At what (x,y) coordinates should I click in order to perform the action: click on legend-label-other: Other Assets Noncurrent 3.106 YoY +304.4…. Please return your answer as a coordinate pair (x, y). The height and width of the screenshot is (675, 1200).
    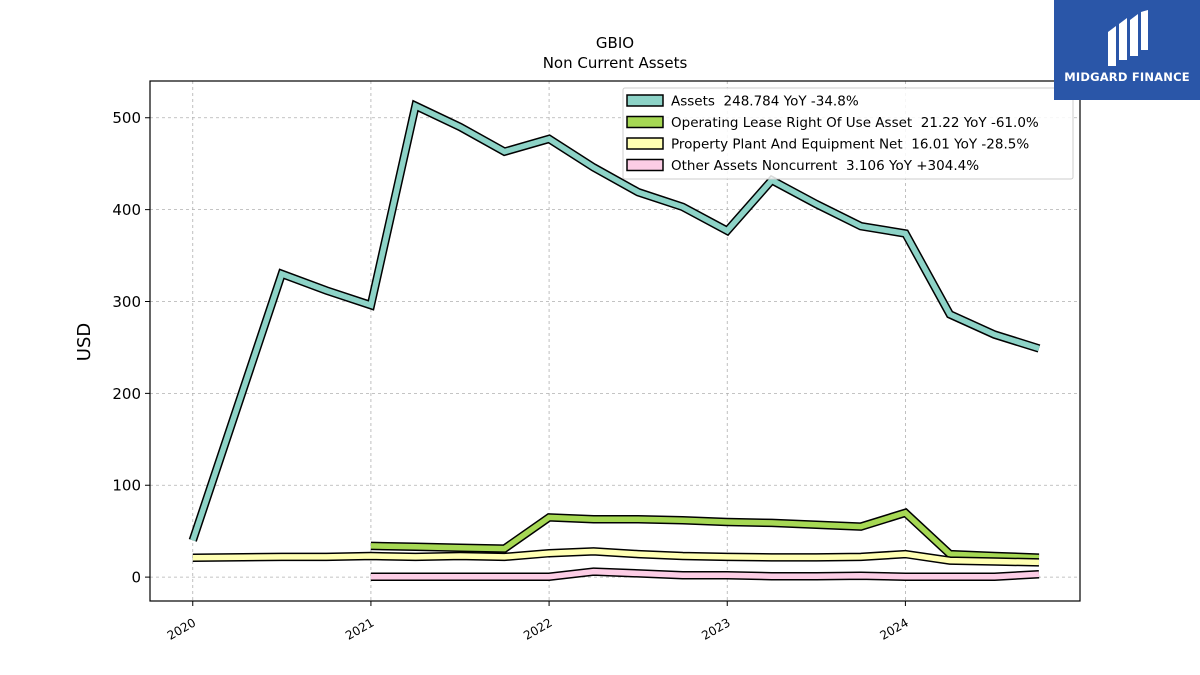
    Looking at the image, I should click on (825, 166).